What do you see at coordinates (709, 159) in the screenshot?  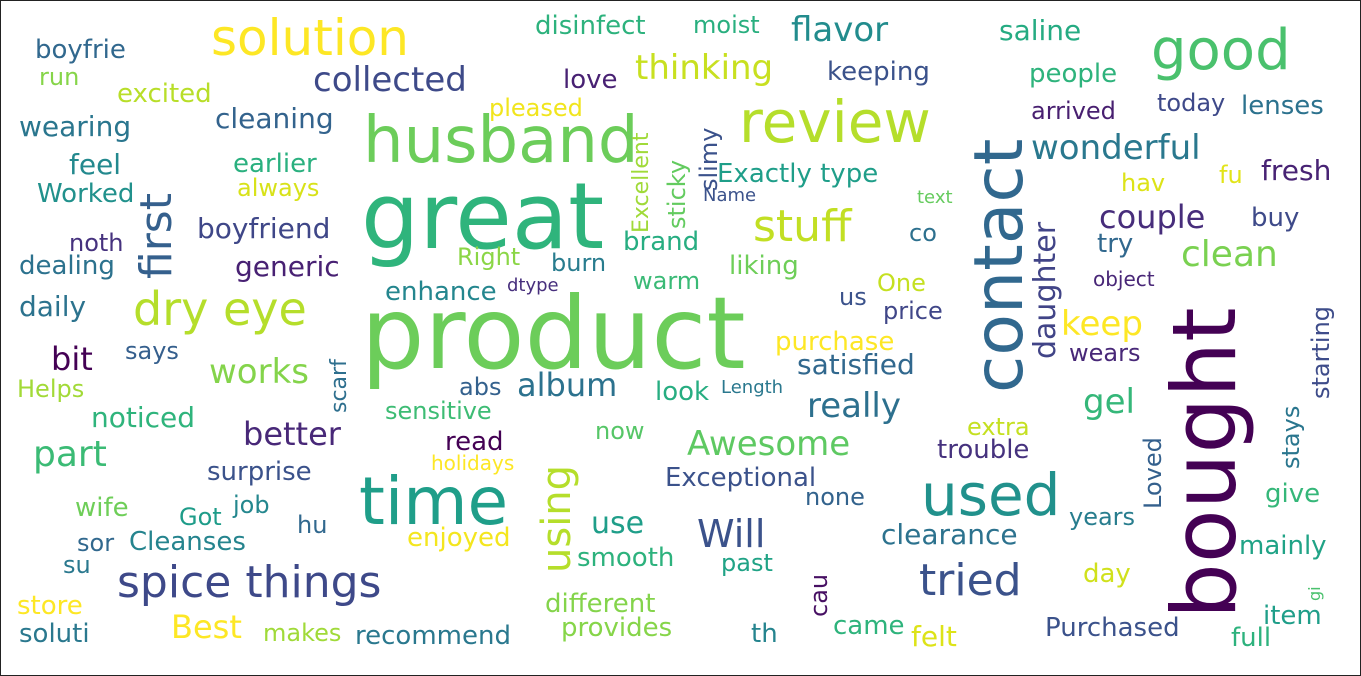 I see `word-slimy: slimy` at bounding box center [709, 159].